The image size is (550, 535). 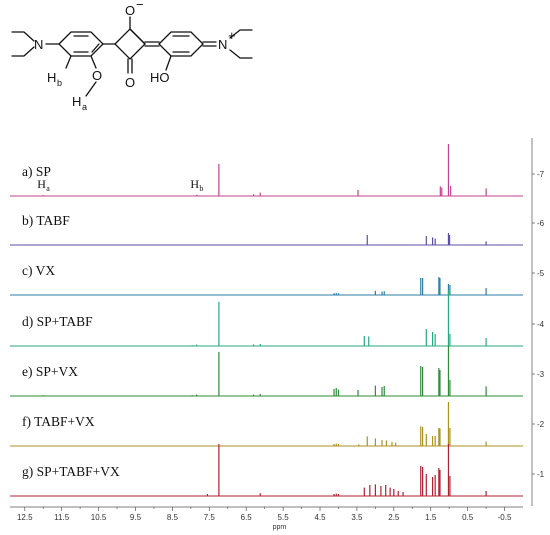 I want to click on x-tick-label: 5.5, so click(x=284, y=517).